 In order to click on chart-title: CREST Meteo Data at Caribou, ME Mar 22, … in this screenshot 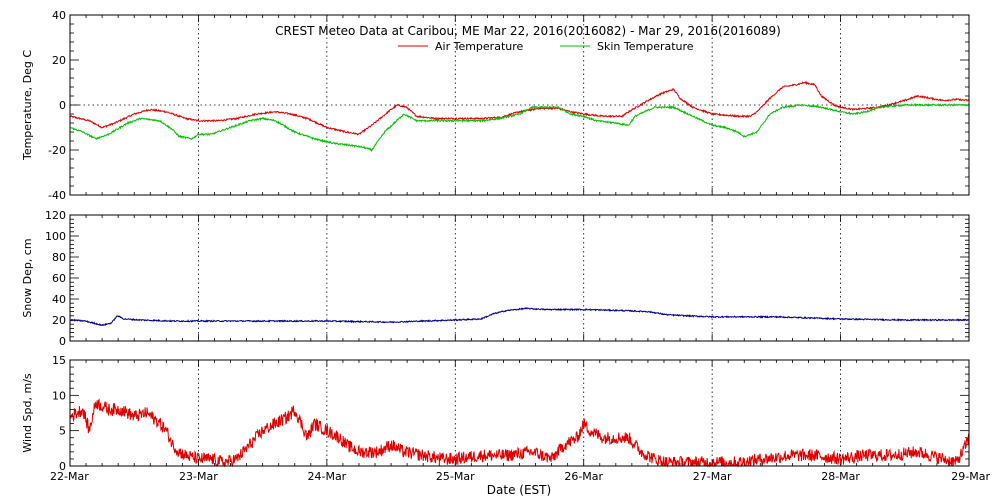, I will do `click(528, 31)`.